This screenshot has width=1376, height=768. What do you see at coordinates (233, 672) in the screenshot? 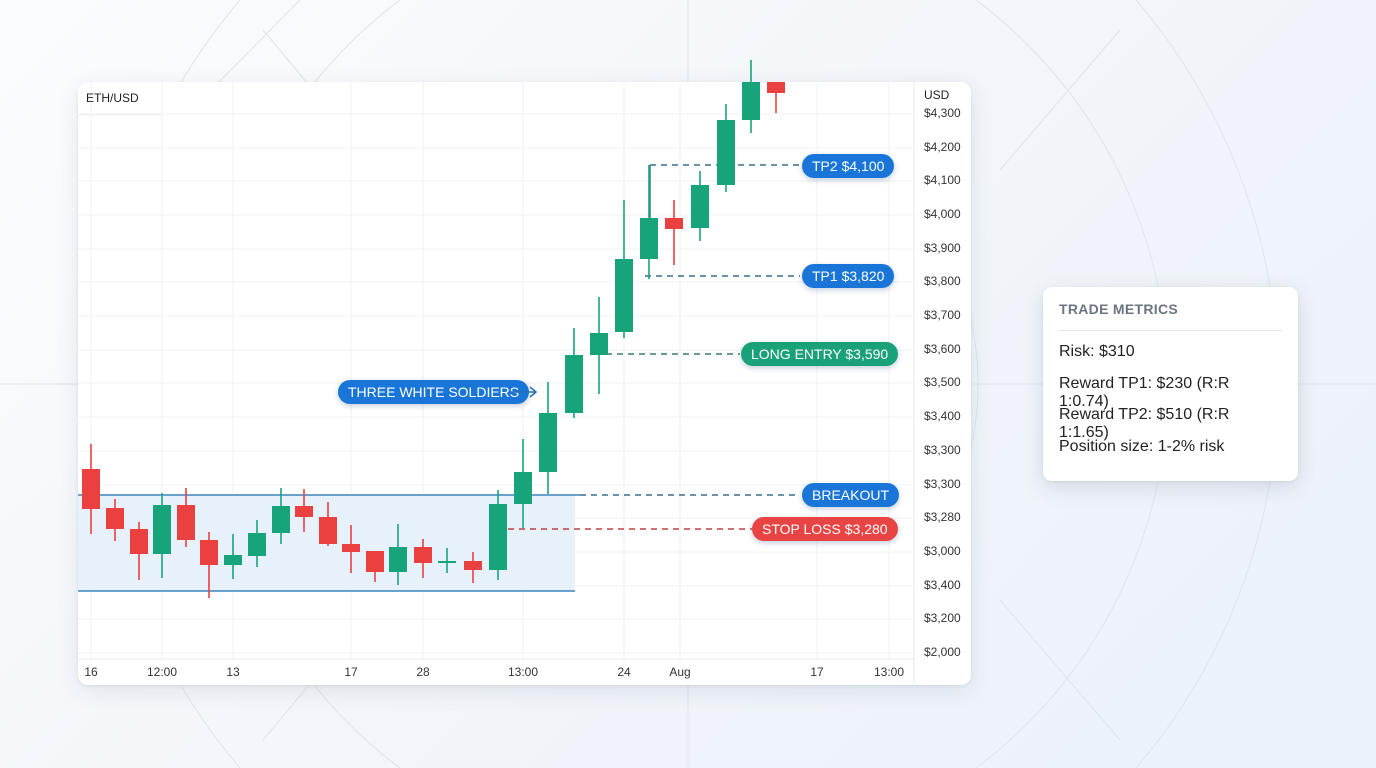
I see `x-tick-label: 13` at bounding box center [233, 672].